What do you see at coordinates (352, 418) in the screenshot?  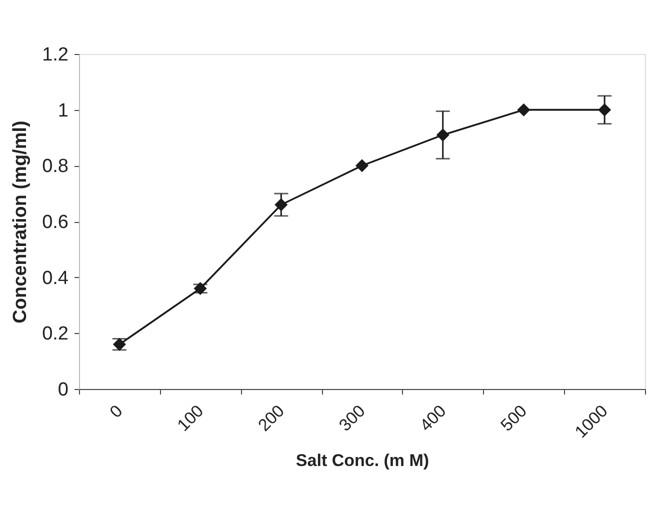 I see `x-tick-label: 300` at bounding box center [352, 418].